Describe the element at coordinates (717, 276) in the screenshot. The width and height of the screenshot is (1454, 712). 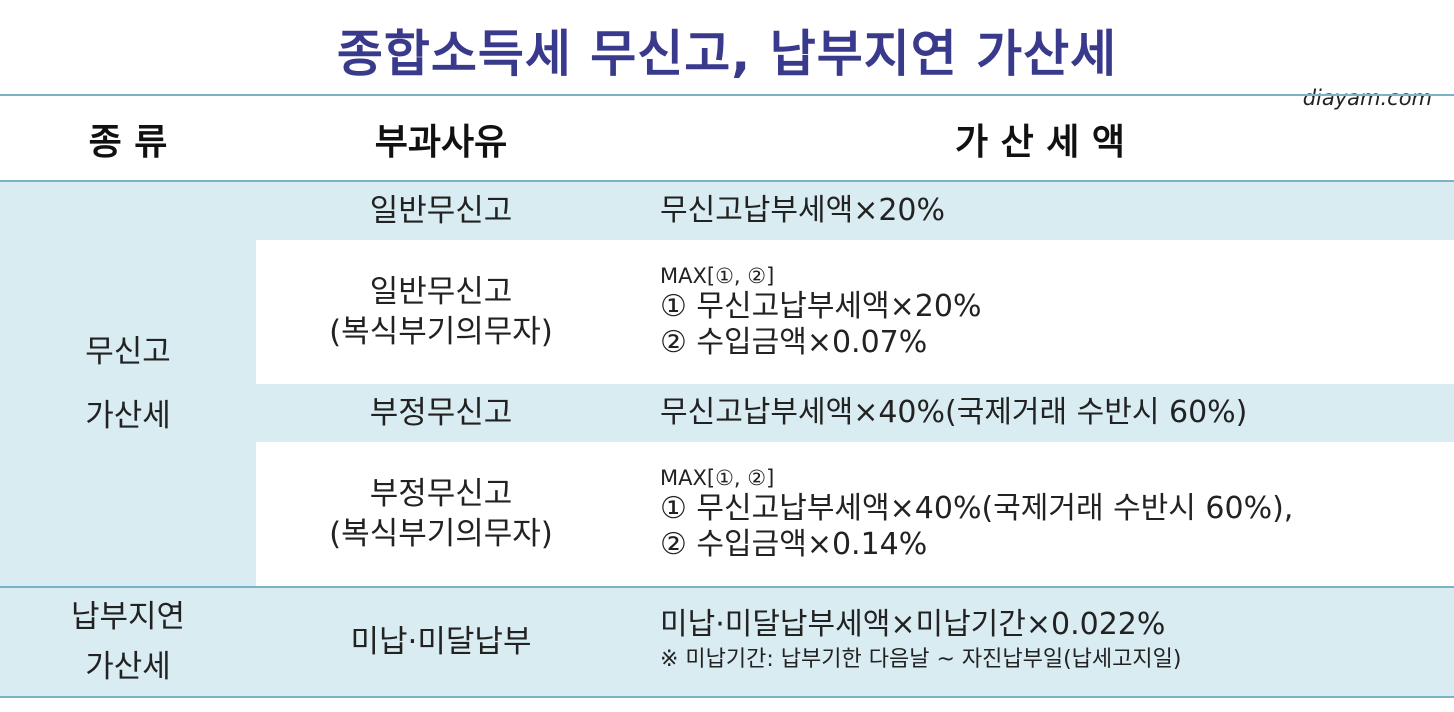
I see `row-2-amount-max: MAX[①, ②]` at that location.